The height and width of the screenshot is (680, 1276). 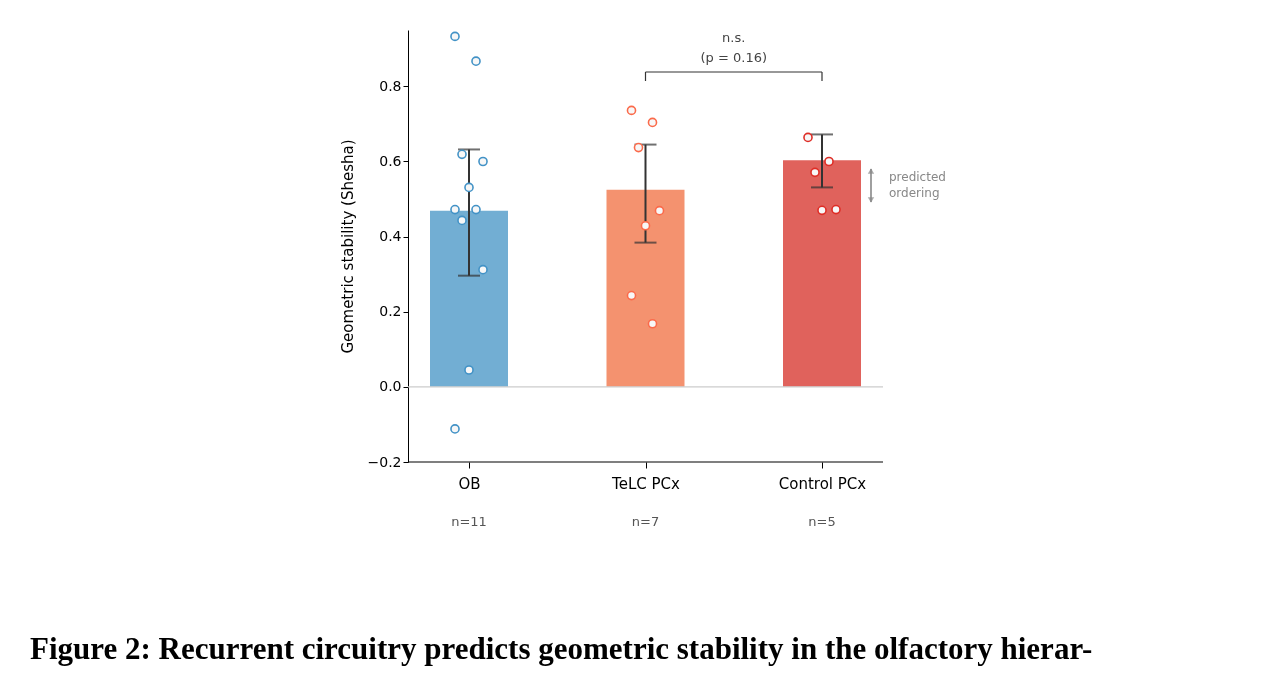 I want to click on annotation: n.s., so click(x=734, y=37).